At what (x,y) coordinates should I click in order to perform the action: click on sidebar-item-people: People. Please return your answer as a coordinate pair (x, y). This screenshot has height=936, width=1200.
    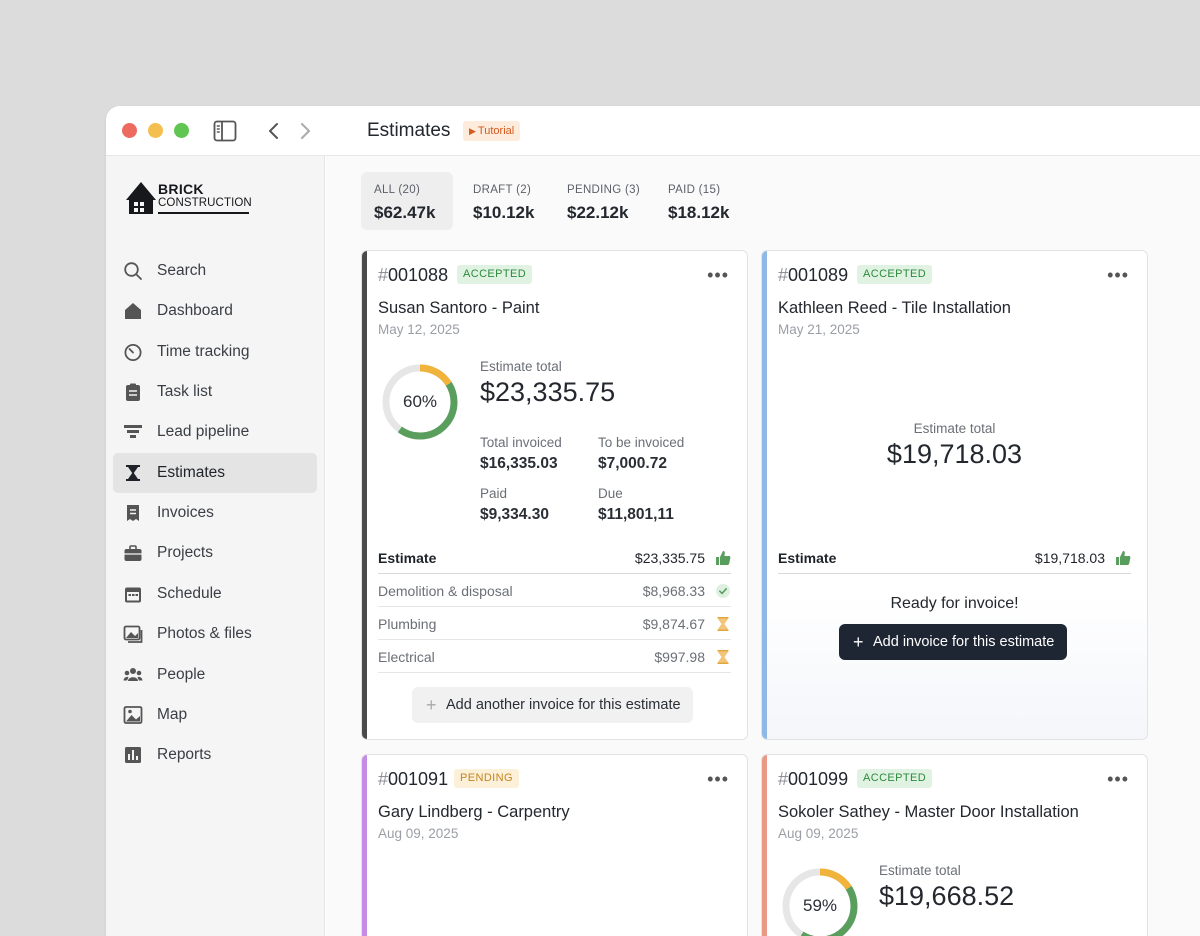
    Looking at the image, I should click on (215, 675).